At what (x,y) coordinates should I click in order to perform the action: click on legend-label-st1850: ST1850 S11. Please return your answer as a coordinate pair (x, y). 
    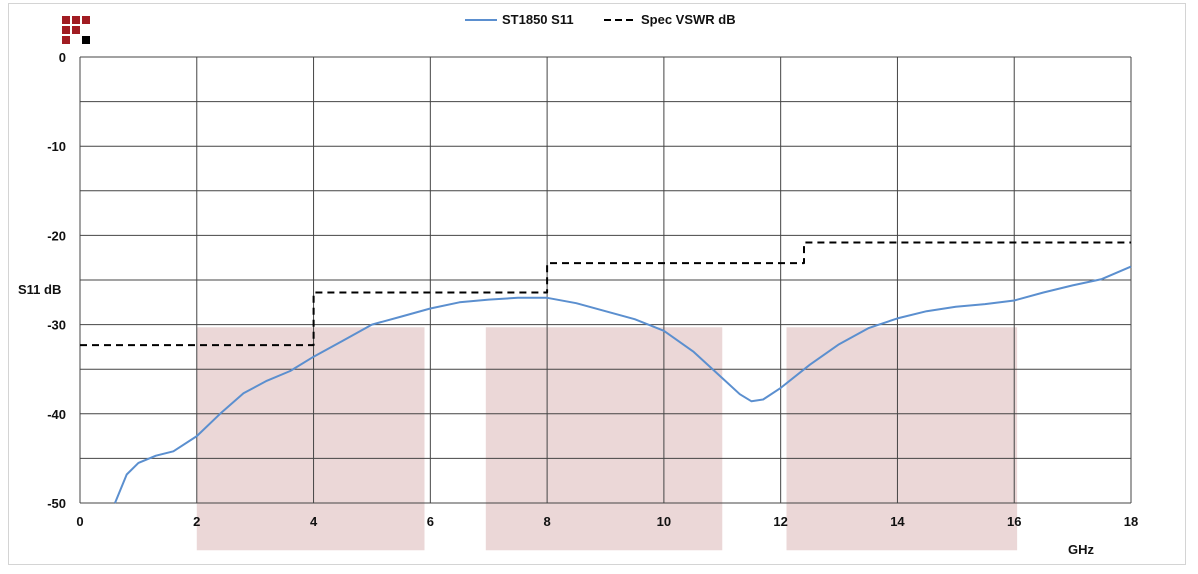
    Looking at the image, I should click on (538, 19).